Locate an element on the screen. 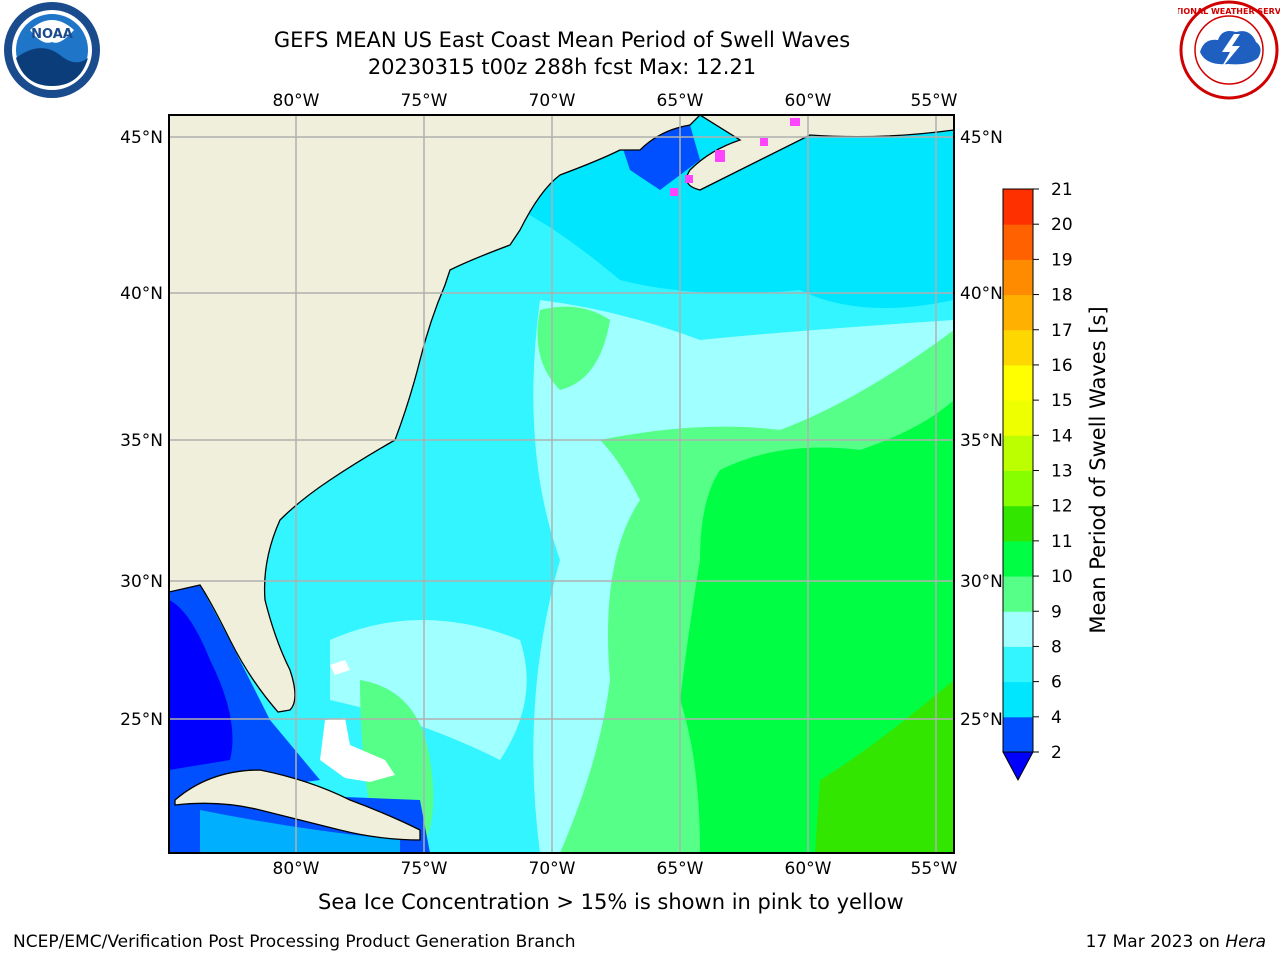 The width and height of the screenshot is (1280, 960). lat-label-right: 30°N is located at coordinates (981, 582).